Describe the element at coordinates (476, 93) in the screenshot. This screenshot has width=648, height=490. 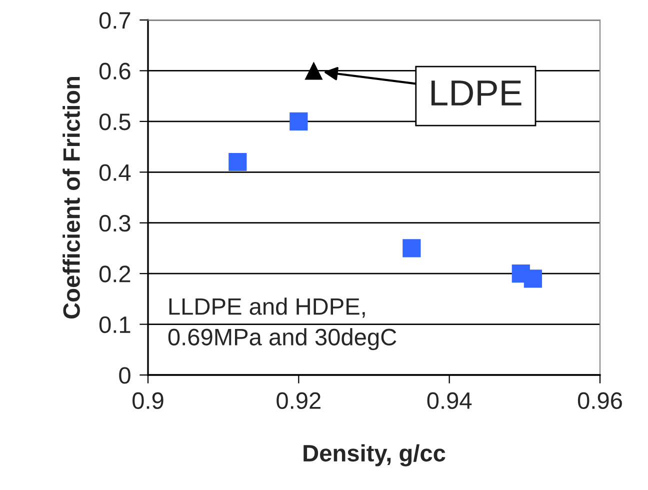
I see `annotation: LDPE` at that location.